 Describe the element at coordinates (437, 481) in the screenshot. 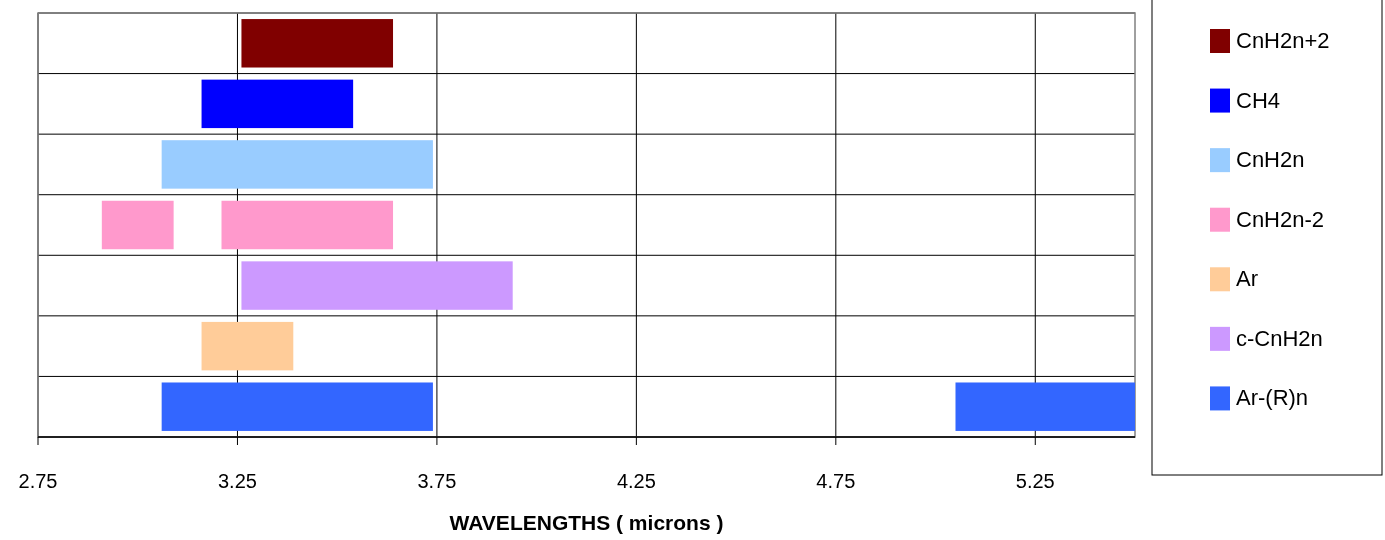

I see `x-tick-label: 3.75` at that location.